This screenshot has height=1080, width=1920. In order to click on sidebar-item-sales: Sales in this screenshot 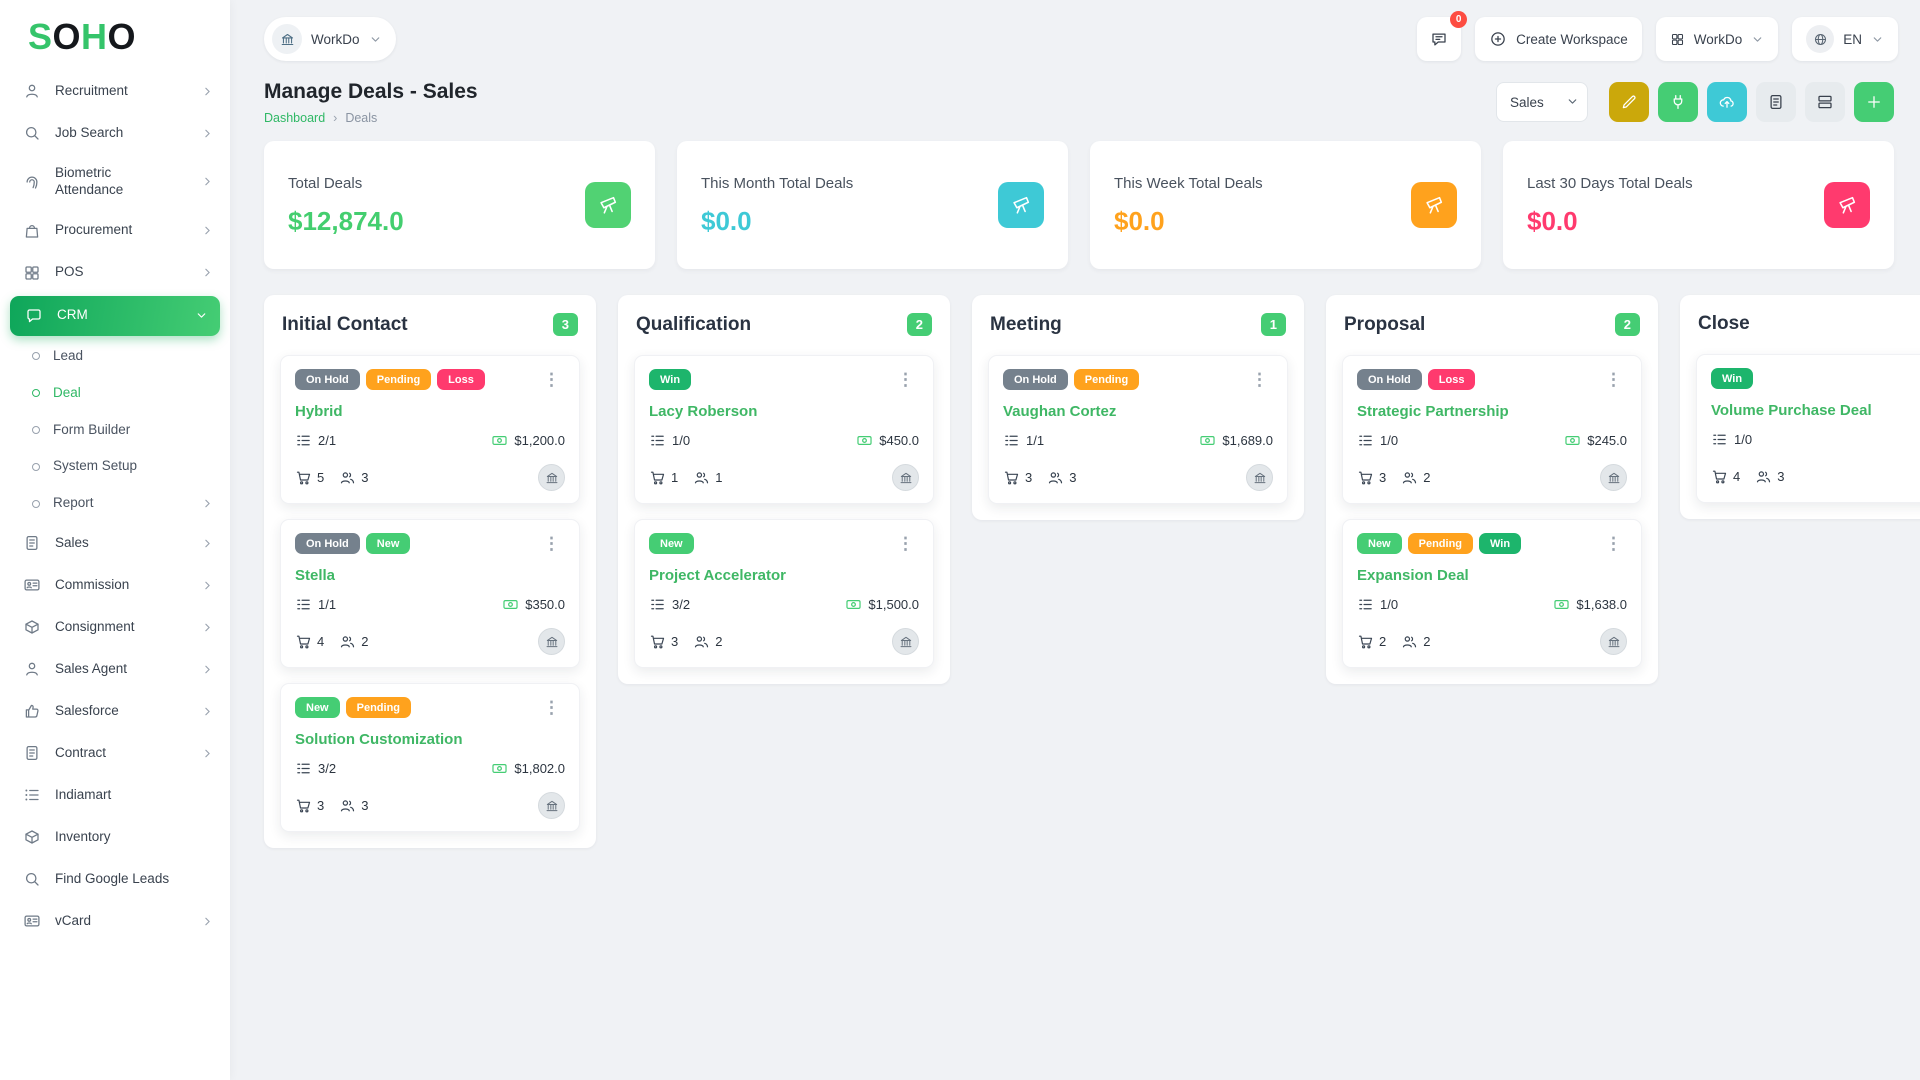, I will do `click(115, 543)`.